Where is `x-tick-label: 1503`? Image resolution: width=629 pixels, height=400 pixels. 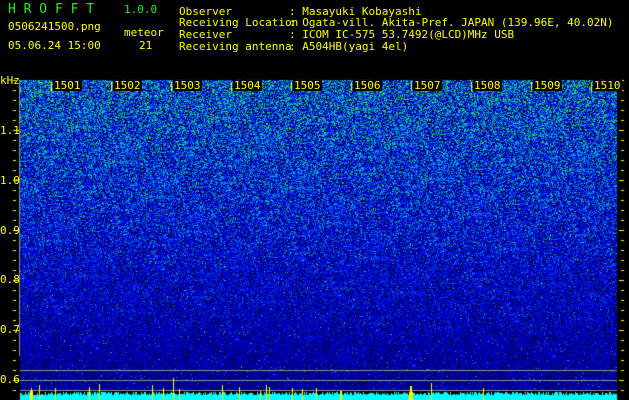 x-tick-label: 1503 is located at coordinates (187, 85).